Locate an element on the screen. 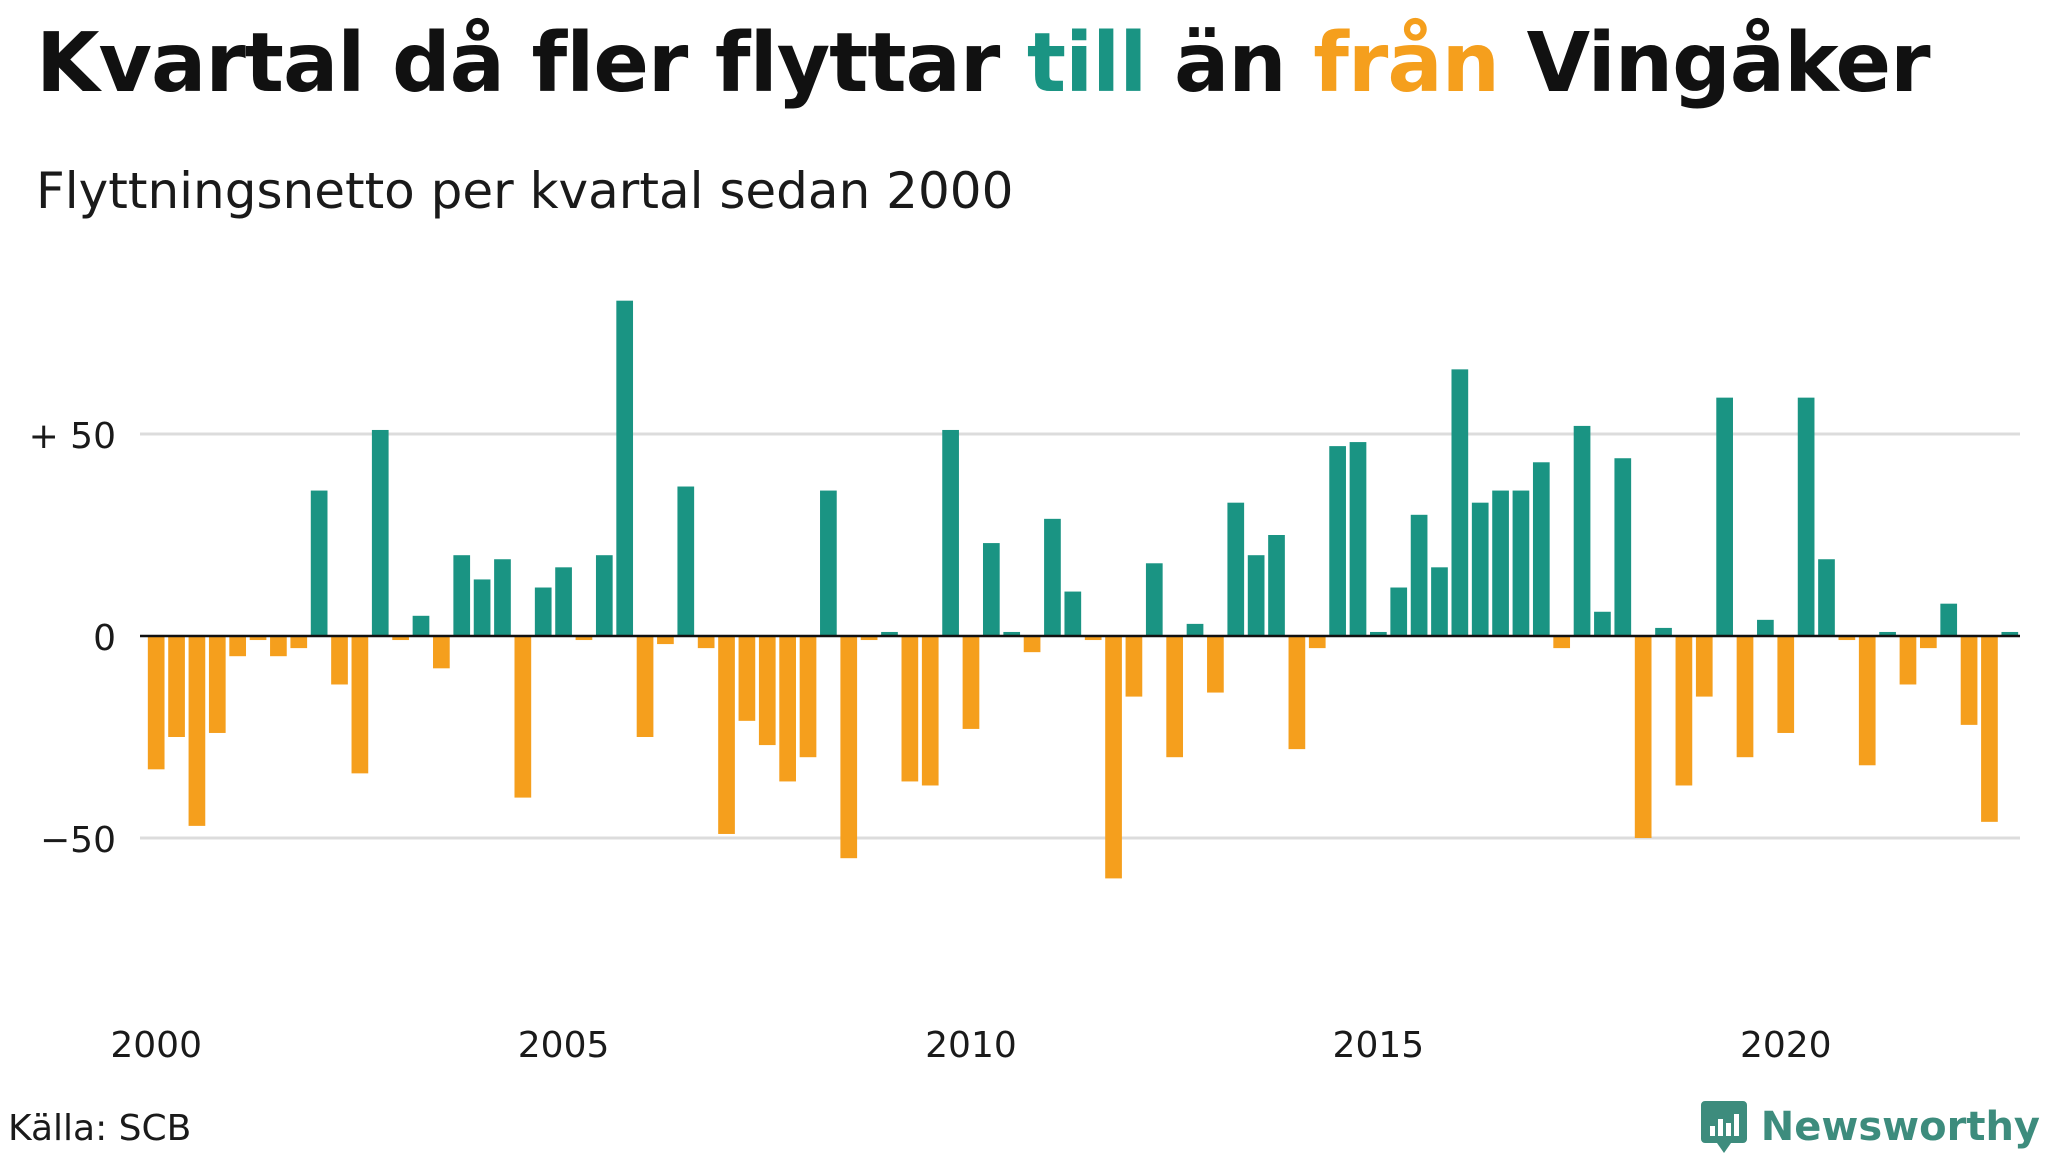 This screenshot has width=2048, height=1153. title-text-1: Kvartal då fler flyttar is located at coordinates (531, 63).